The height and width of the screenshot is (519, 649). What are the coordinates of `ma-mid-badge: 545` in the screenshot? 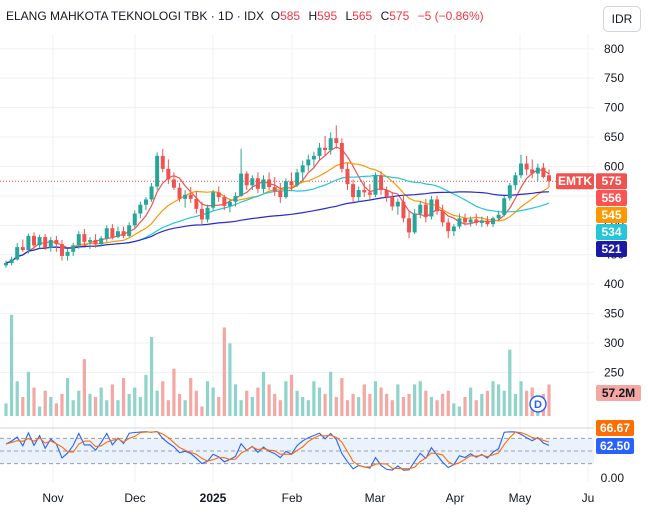 It's located at (611, 215).